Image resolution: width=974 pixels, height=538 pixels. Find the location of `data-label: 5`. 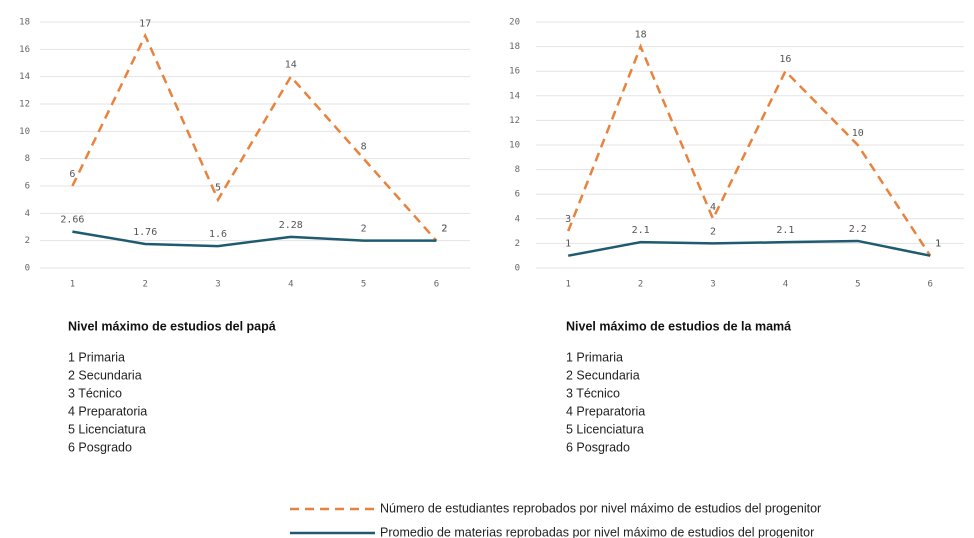

data-label: 5 is located at coordinates (218, 188).